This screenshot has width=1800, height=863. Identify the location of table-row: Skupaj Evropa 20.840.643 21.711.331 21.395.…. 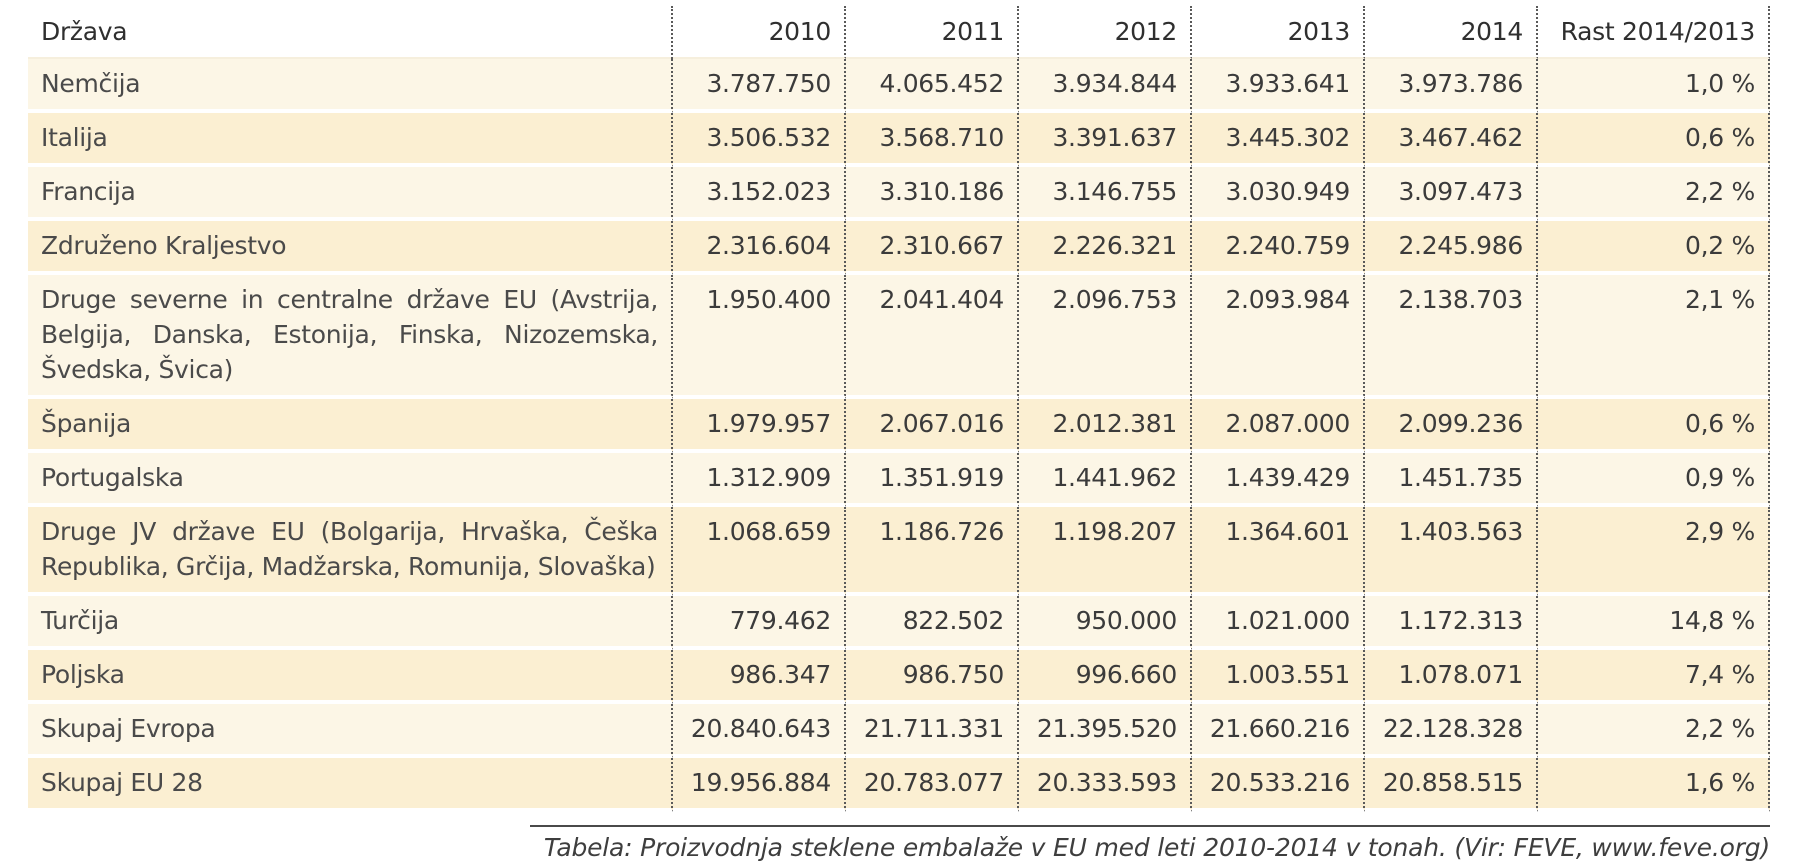
(899, 731).